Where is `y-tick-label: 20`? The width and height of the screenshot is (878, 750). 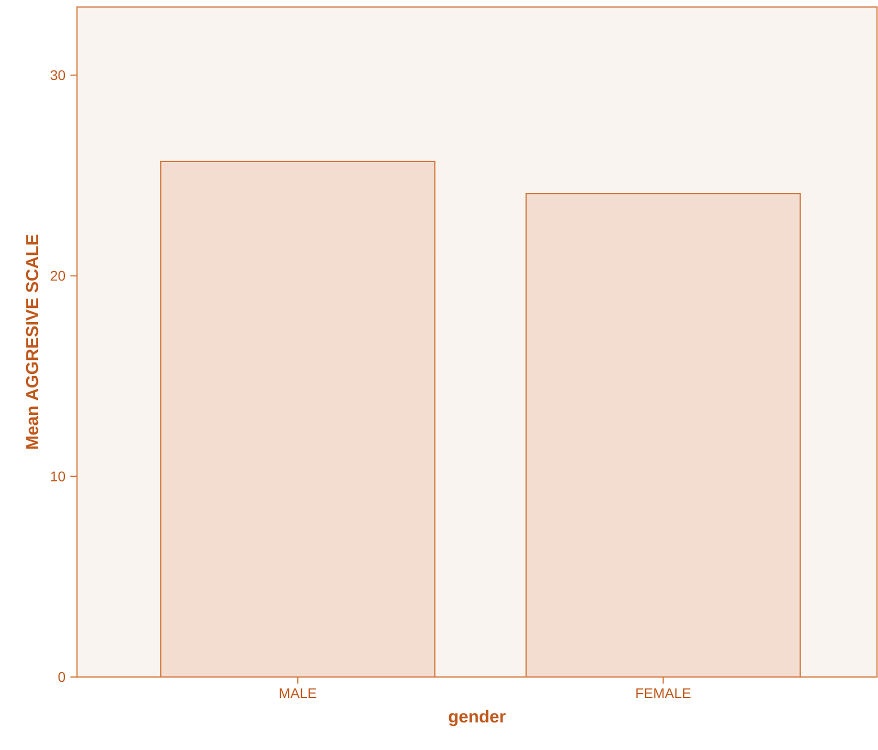
y-tick-label: 20 is located at coordinates (58, 275).